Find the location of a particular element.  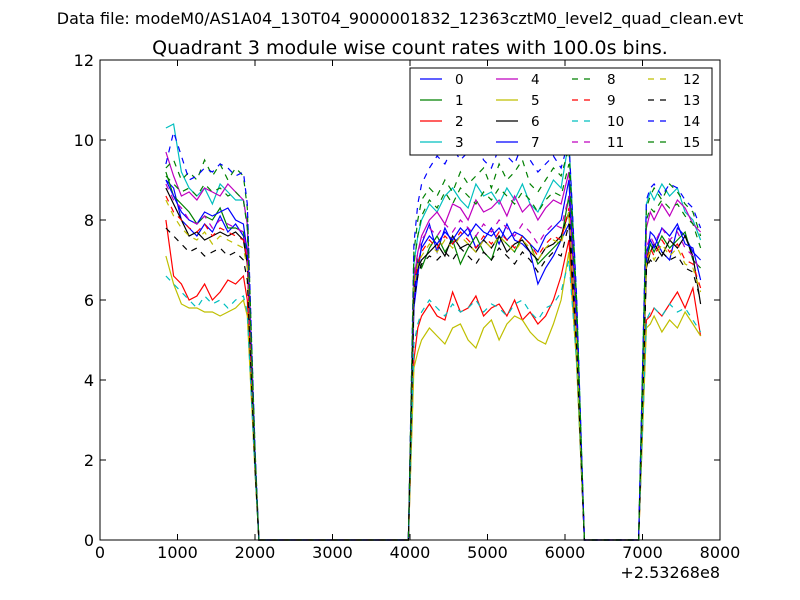

legend-label-12: 12 is located at coordinates (691, 80).